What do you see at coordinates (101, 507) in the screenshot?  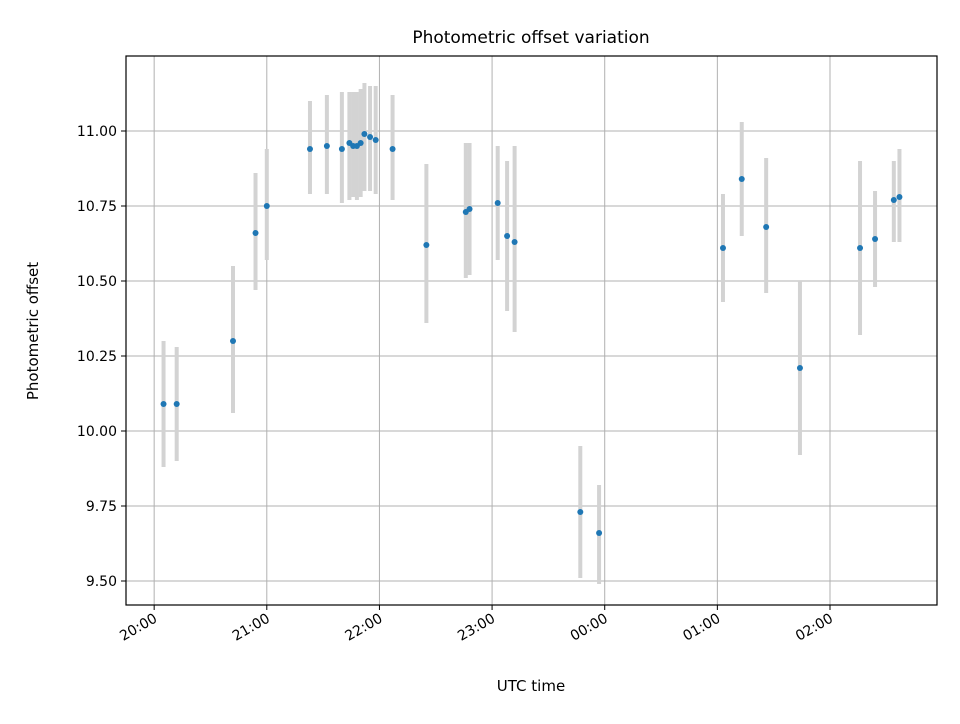 I see `y-tick-label: 9.75` at bounding box center [101, 507].